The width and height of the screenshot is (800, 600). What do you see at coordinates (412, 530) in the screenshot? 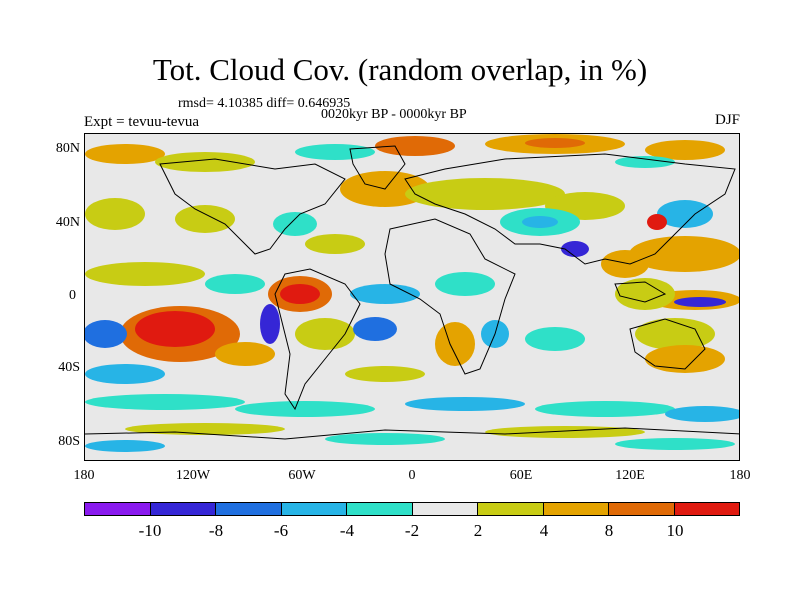
I see `colorbar-label: -2` at bounding box center [412, 530].